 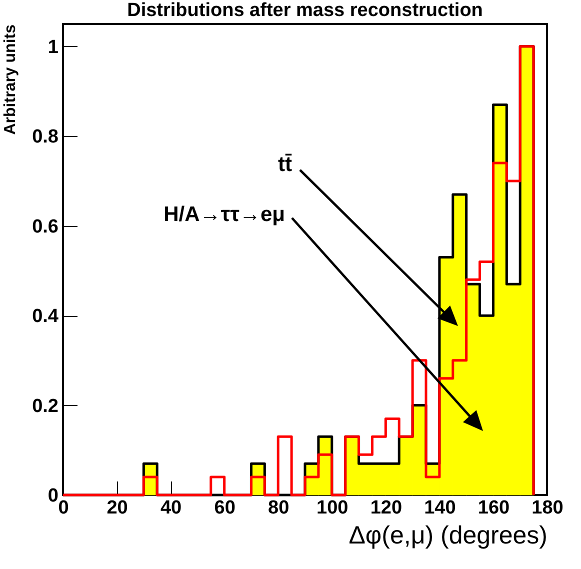 I want to click on y-axis-title: Arbitrary units, so click(x=11, y=79).